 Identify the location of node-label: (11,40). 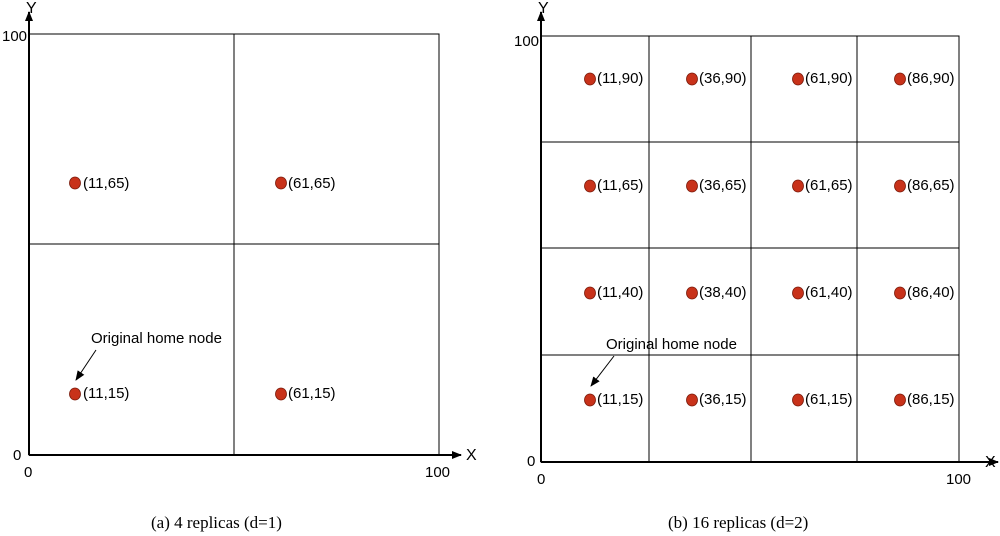
(620, 292).